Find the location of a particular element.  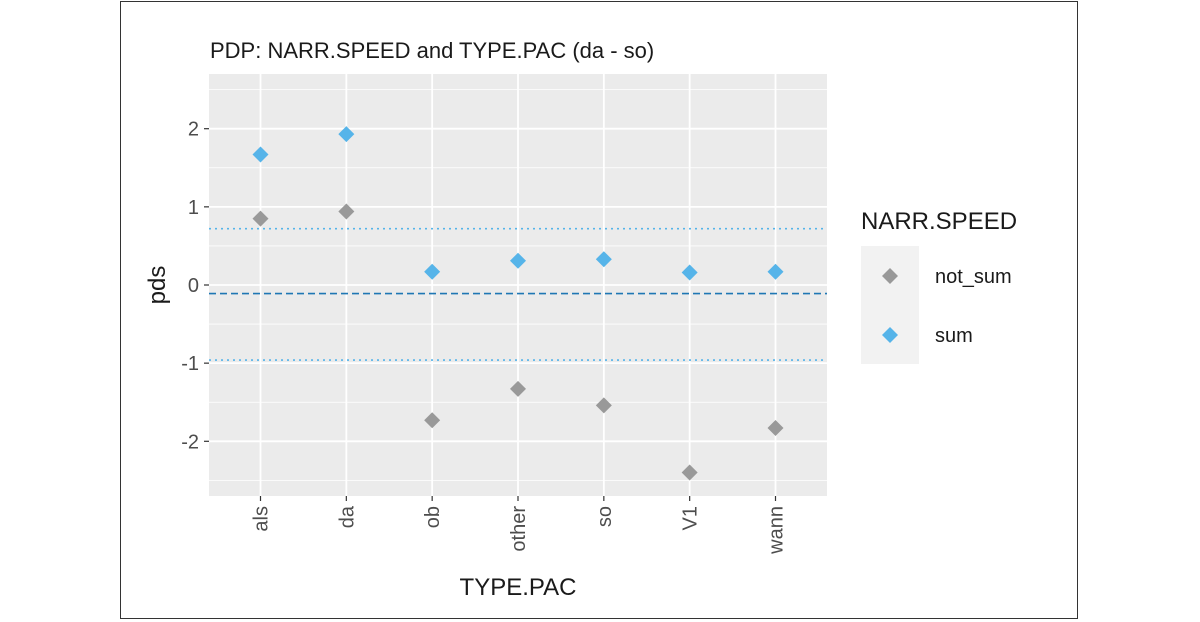

y-tick-label: -1 is located at coordinates (190, 364).